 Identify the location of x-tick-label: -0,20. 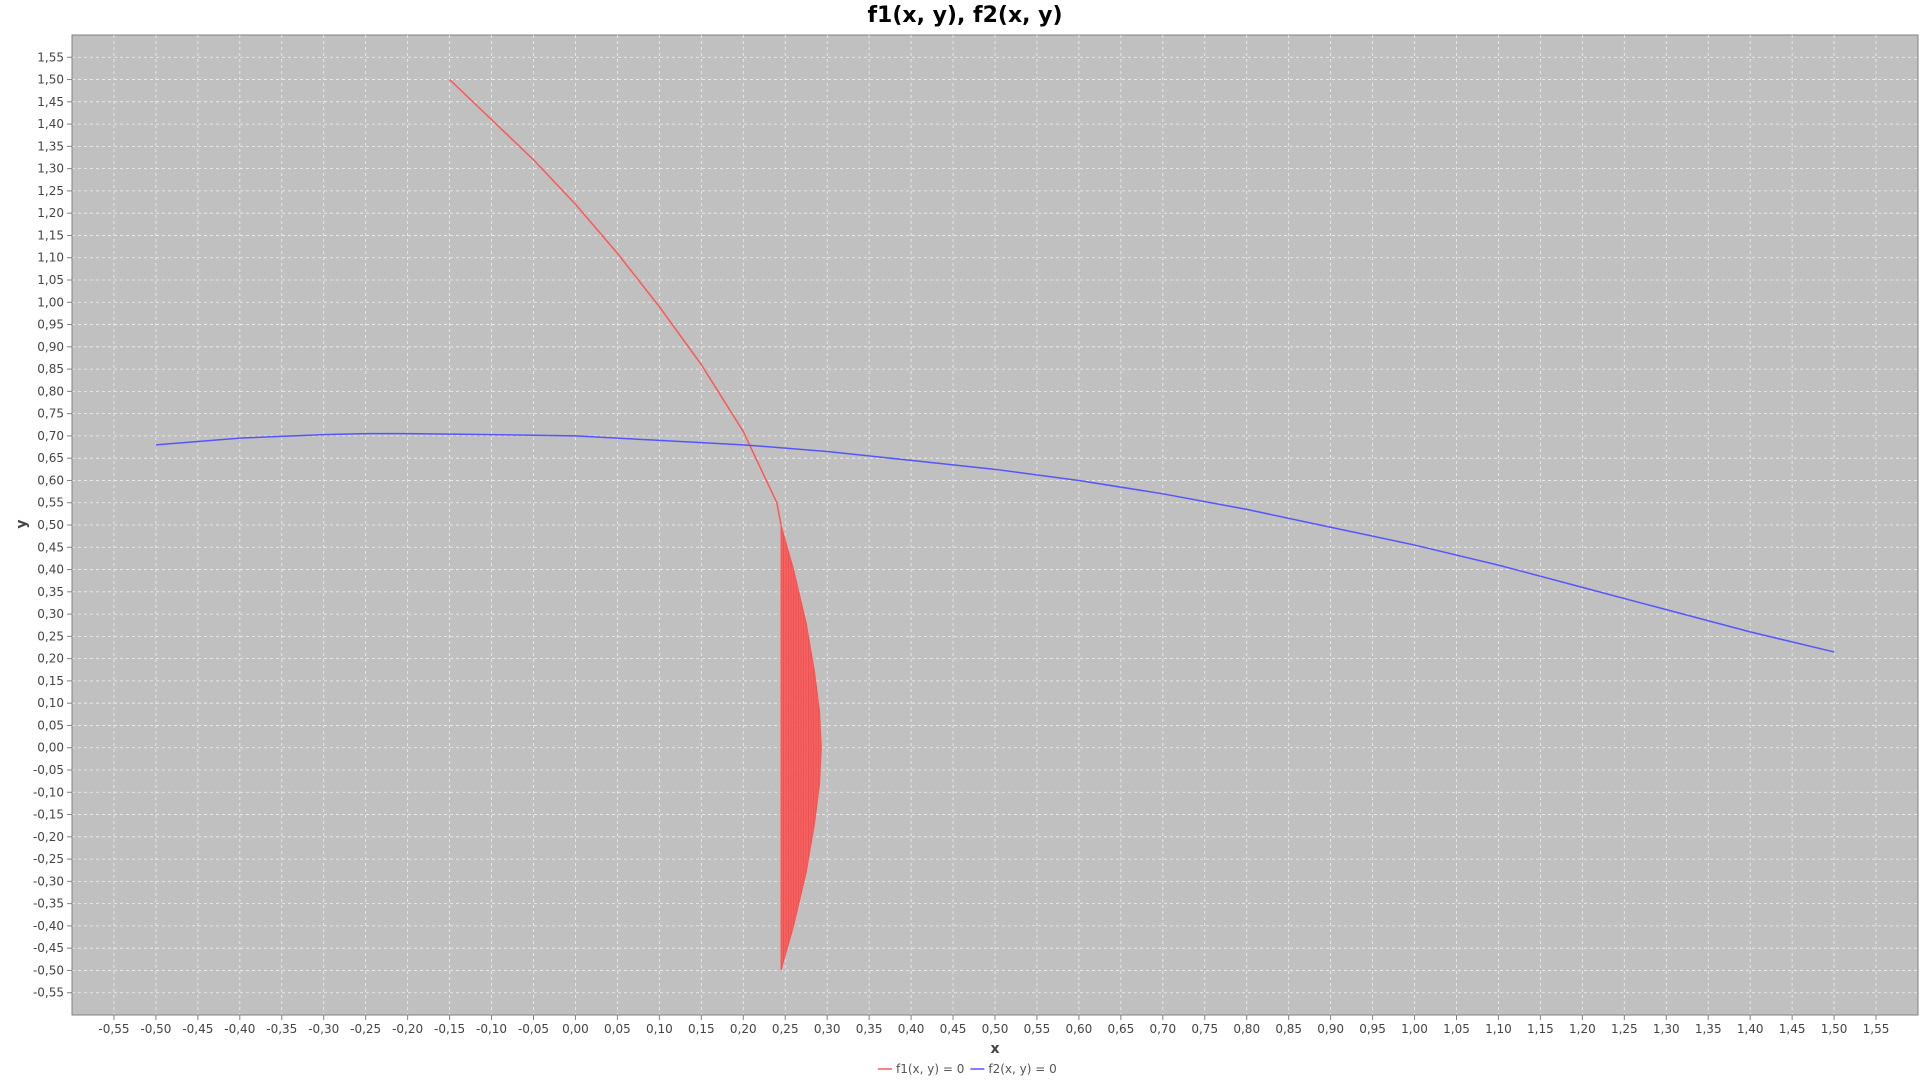
(407, 1029).